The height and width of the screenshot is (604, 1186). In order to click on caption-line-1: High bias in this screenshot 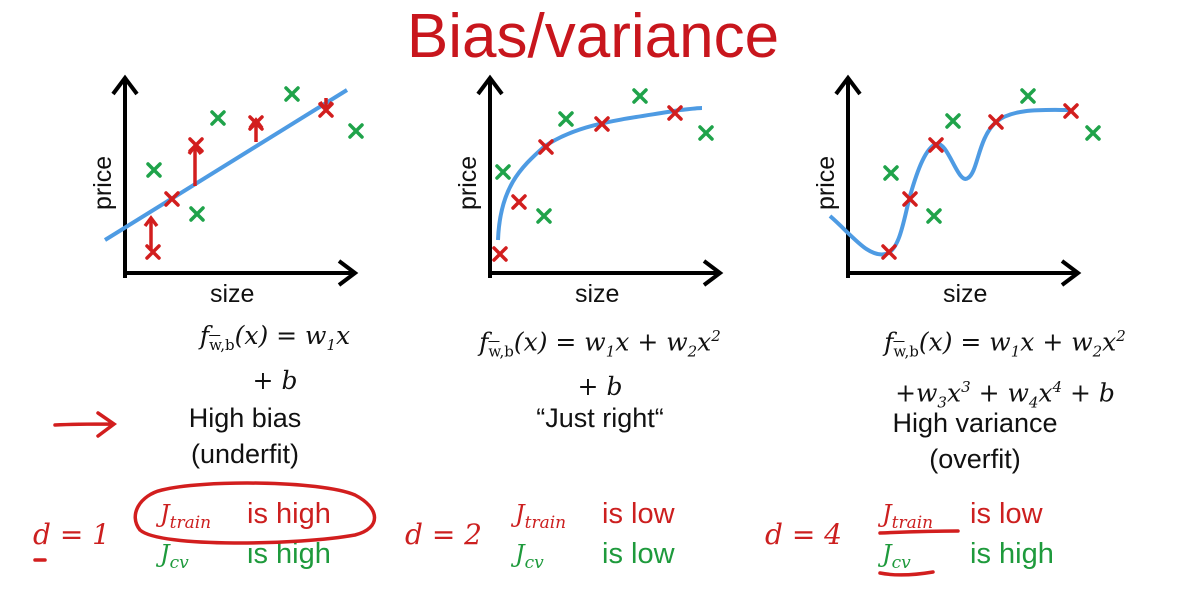, I will do `click(245, 418)`.